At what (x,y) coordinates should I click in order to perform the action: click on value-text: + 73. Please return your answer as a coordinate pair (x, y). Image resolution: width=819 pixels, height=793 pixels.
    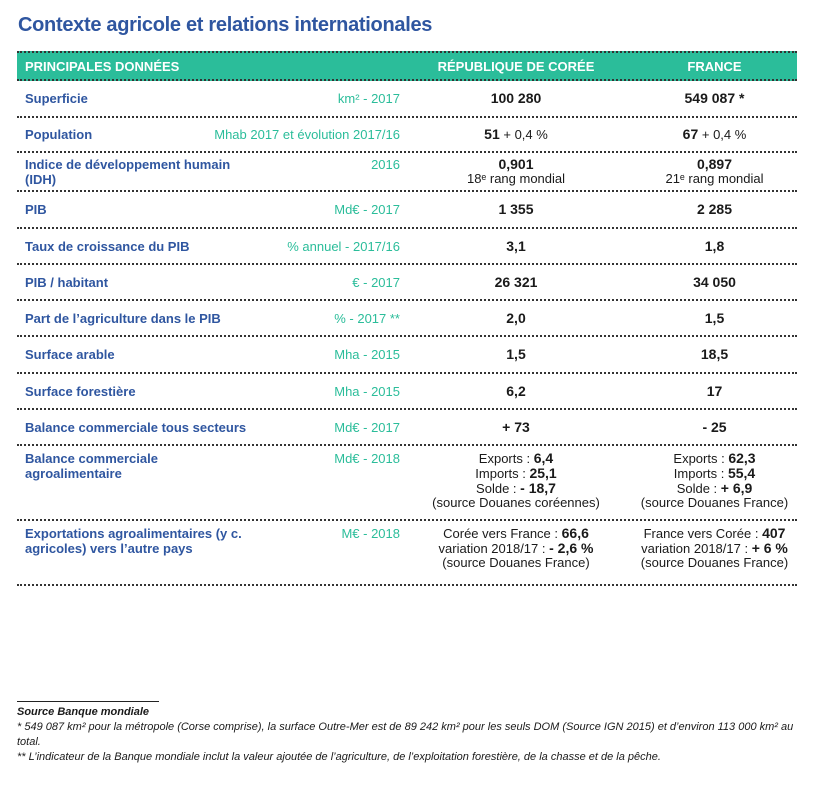
    Looking at the image, I should click on (516, 426).